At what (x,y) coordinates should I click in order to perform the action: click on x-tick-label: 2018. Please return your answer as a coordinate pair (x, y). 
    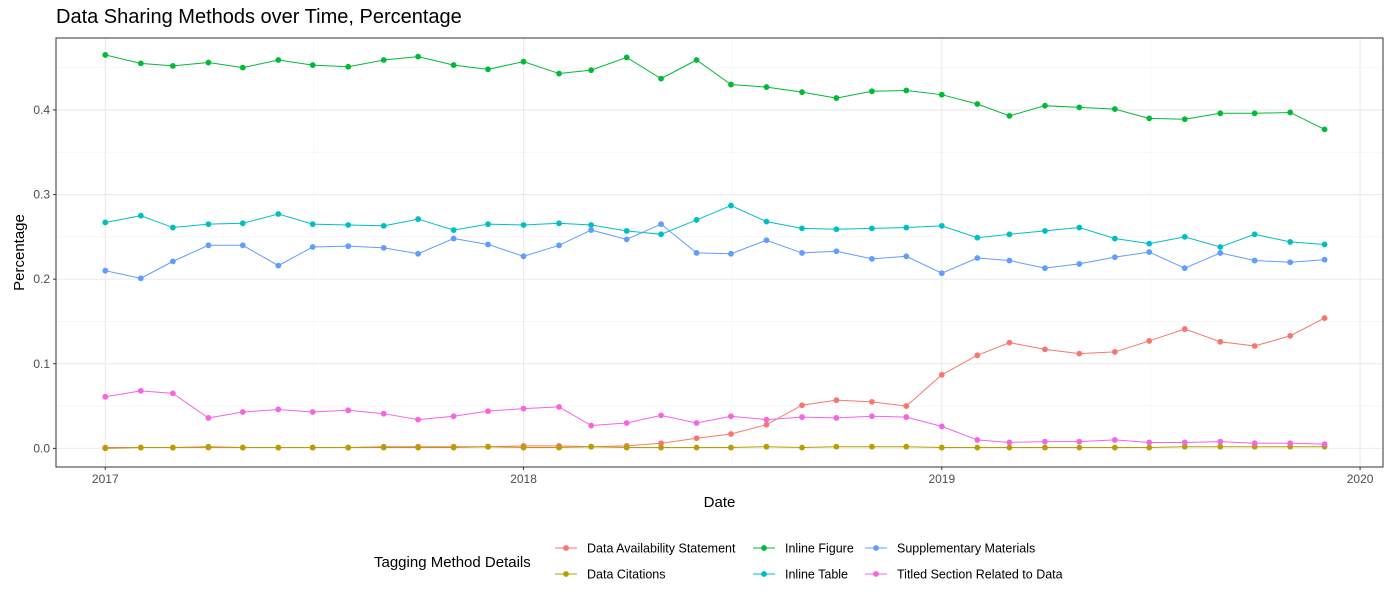
    Looking at the image, I should click on (523, 479).